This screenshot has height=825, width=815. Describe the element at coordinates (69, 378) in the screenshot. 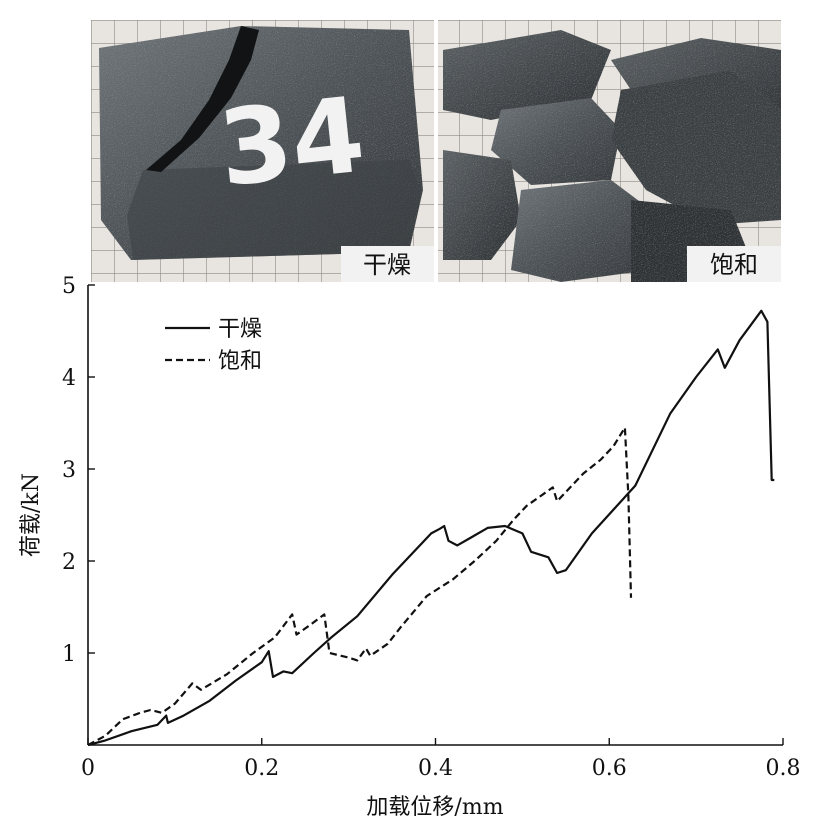

I see `y-tick-label: 4` at that location.